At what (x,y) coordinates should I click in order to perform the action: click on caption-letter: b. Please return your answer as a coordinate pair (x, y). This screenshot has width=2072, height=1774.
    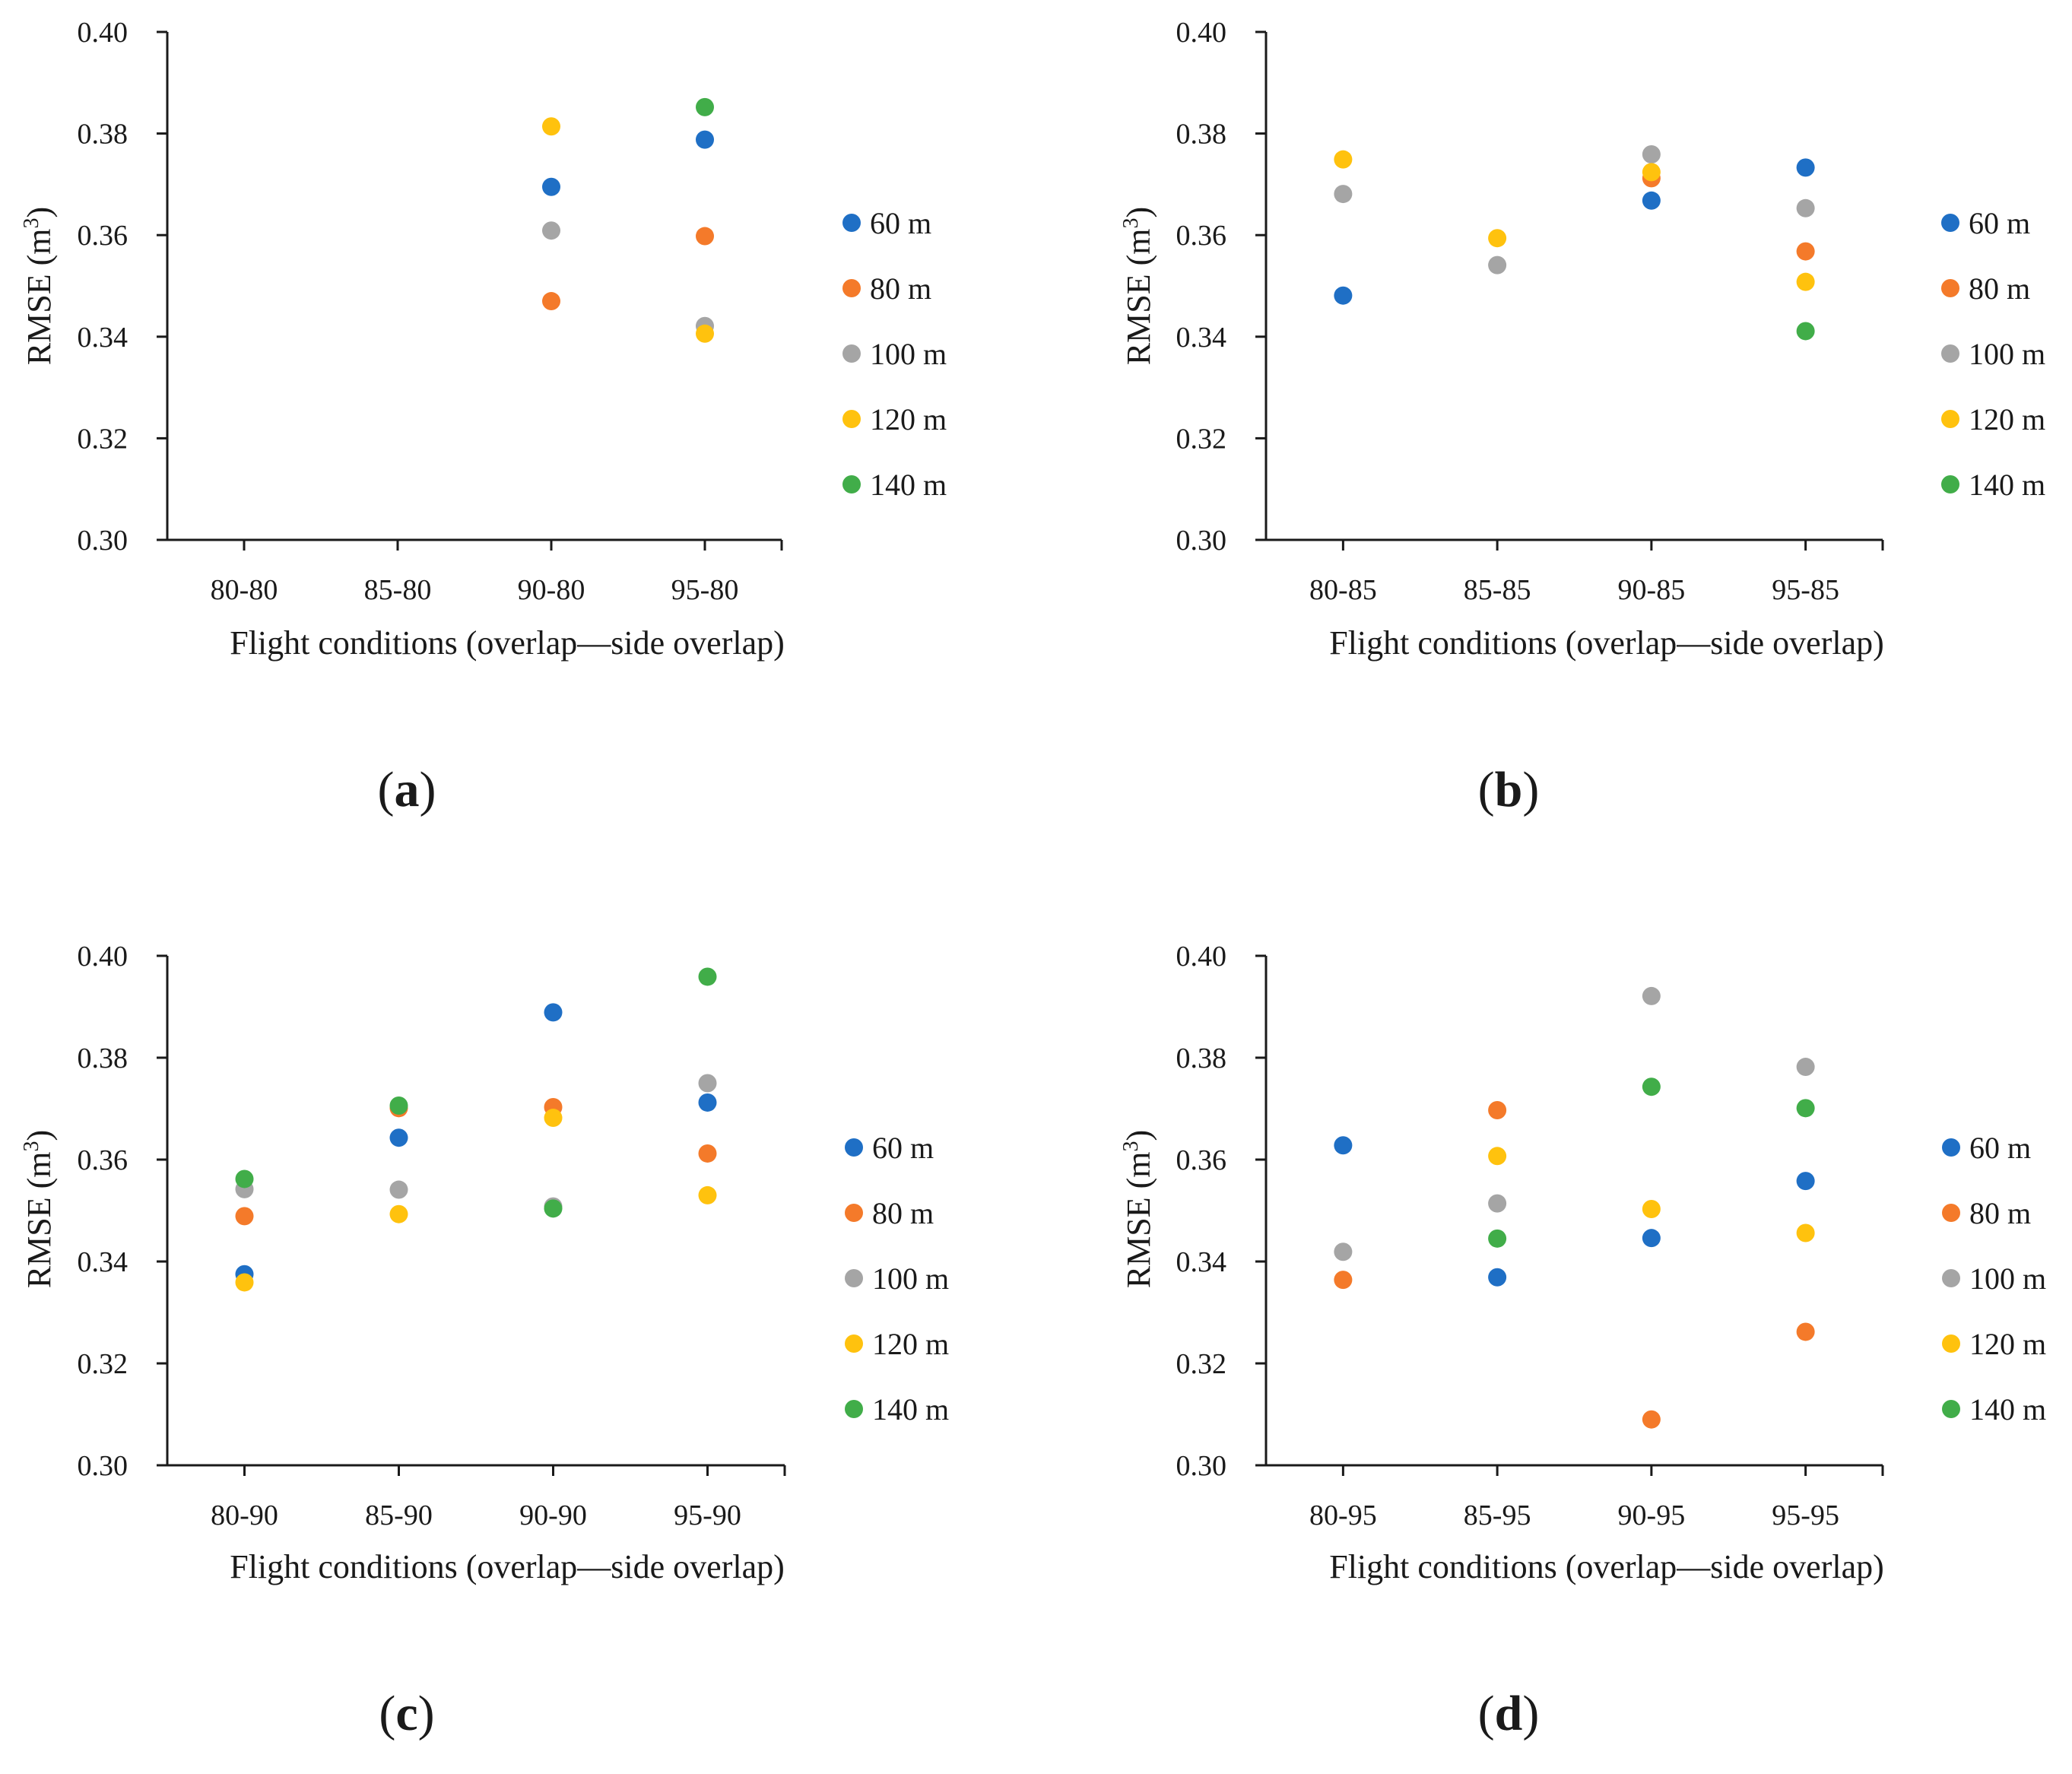
    Looking at the image, I should click on (1509, 789).